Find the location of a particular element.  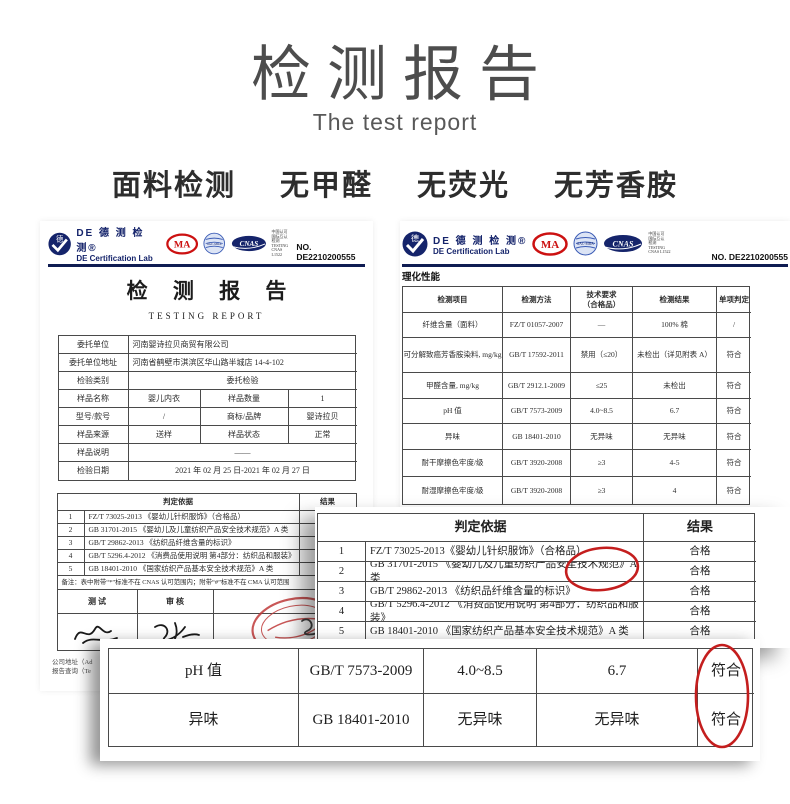

de-lab-seal-icon: 德 is located at coordinates (415, 243).